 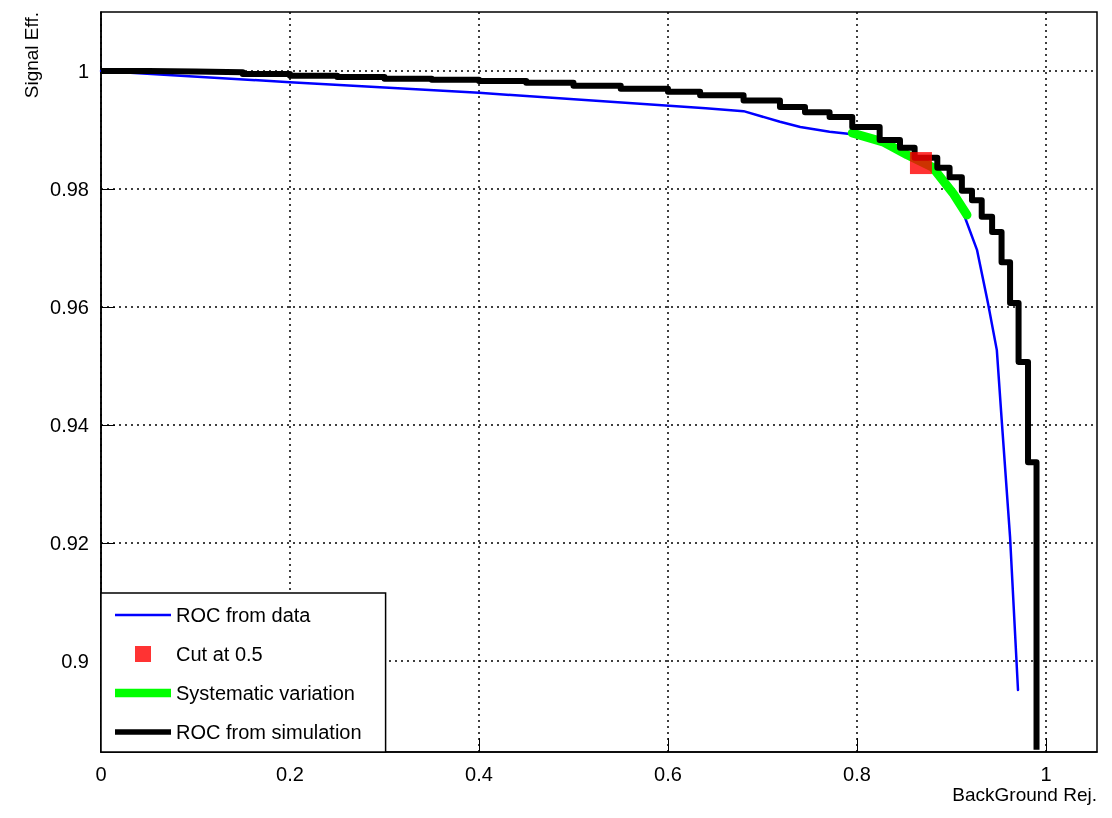 What do you see at coordinates (1024, 794) in the screenshot?
I see `x-axis-title: BackGround Rej.` at bounding box center [1024, 794].